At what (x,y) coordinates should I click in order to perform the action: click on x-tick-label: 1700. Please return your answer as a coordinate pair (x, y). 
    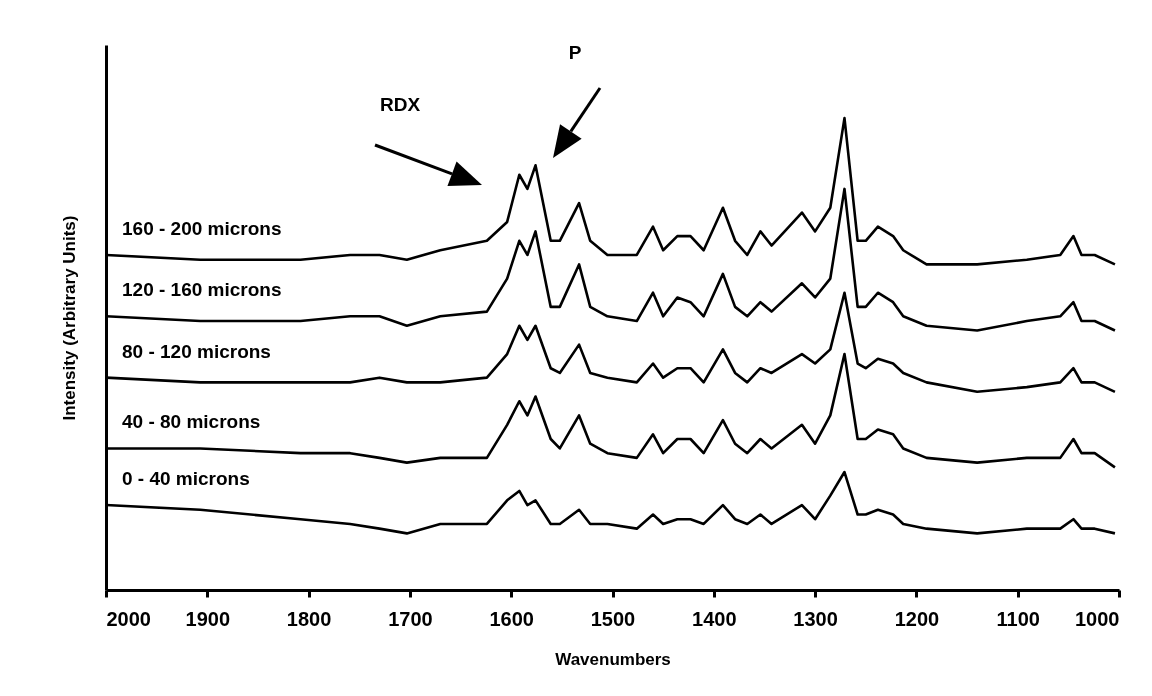
    Looking at the image, I should click on (410, 618).